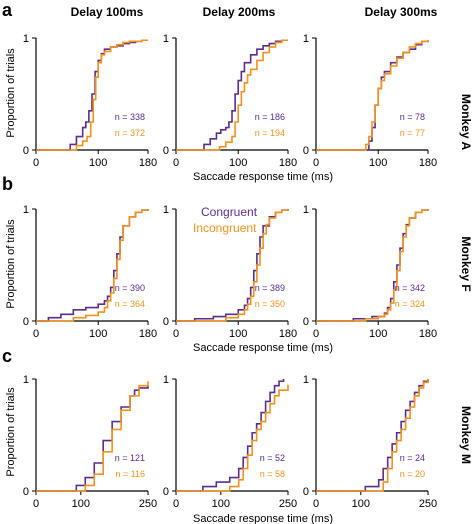  I want to click on legend-congruent: Congruent, so click(229, 212).